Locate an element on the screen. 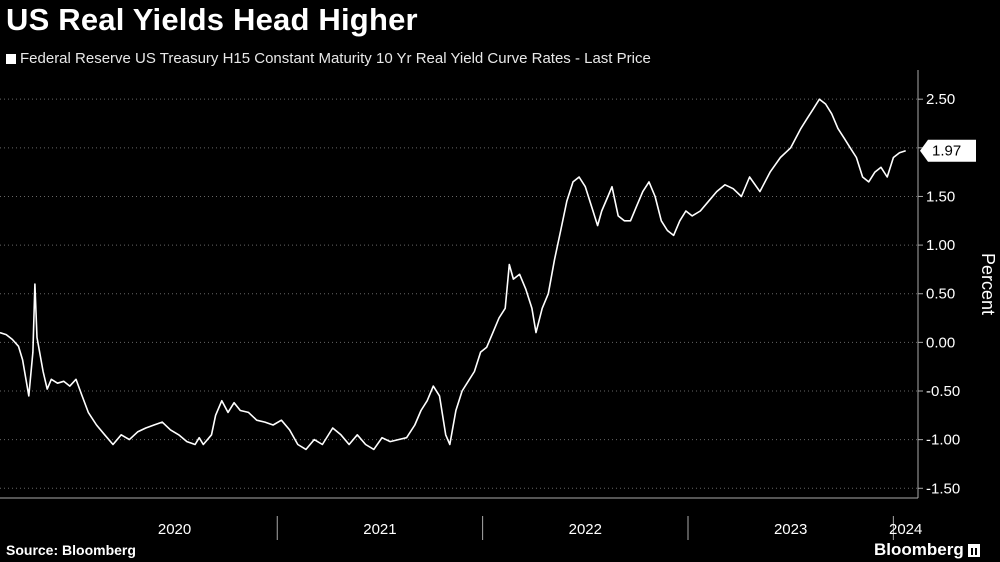 Image resolution: width=1000 pixels, height=562 pixels. y-tick-label: -0.50 is located at coordinates (943, 391).